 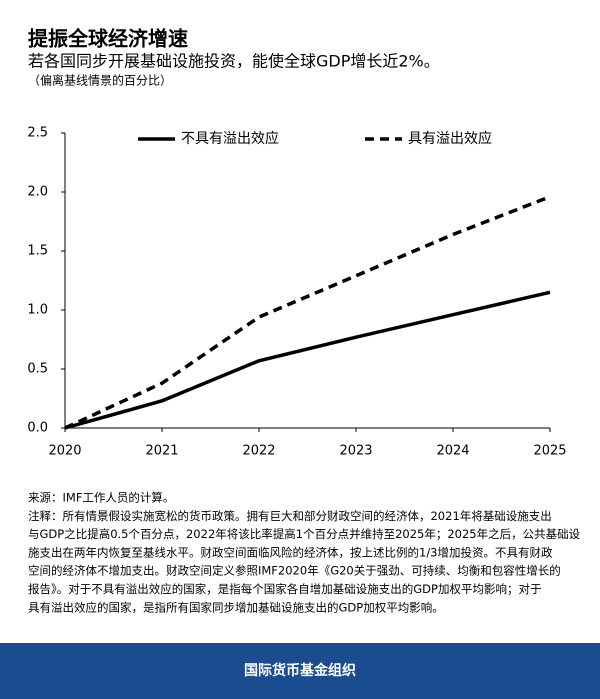 What do you see at coordinates (37, 428) in the screenshot?
I see `y-tick-label: 0.0` at bounding box center [37, 428].